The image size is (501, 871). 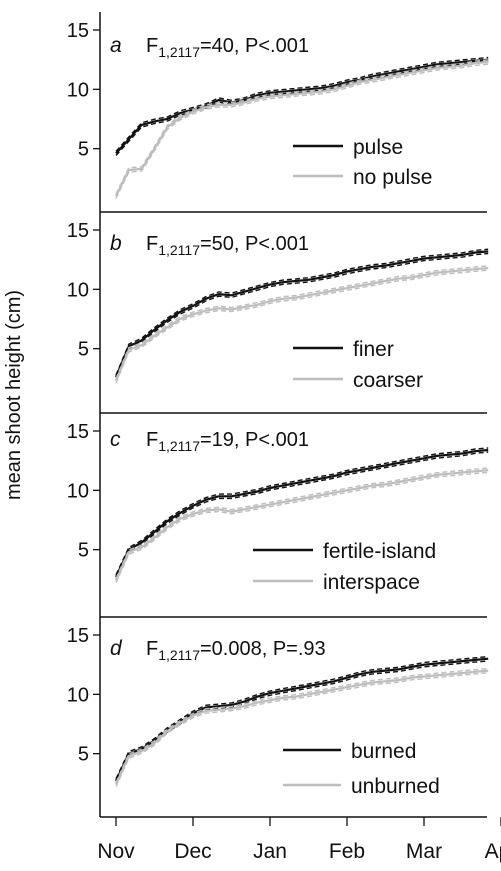 I want to click on series-interspace, so click(x=301, y=525).